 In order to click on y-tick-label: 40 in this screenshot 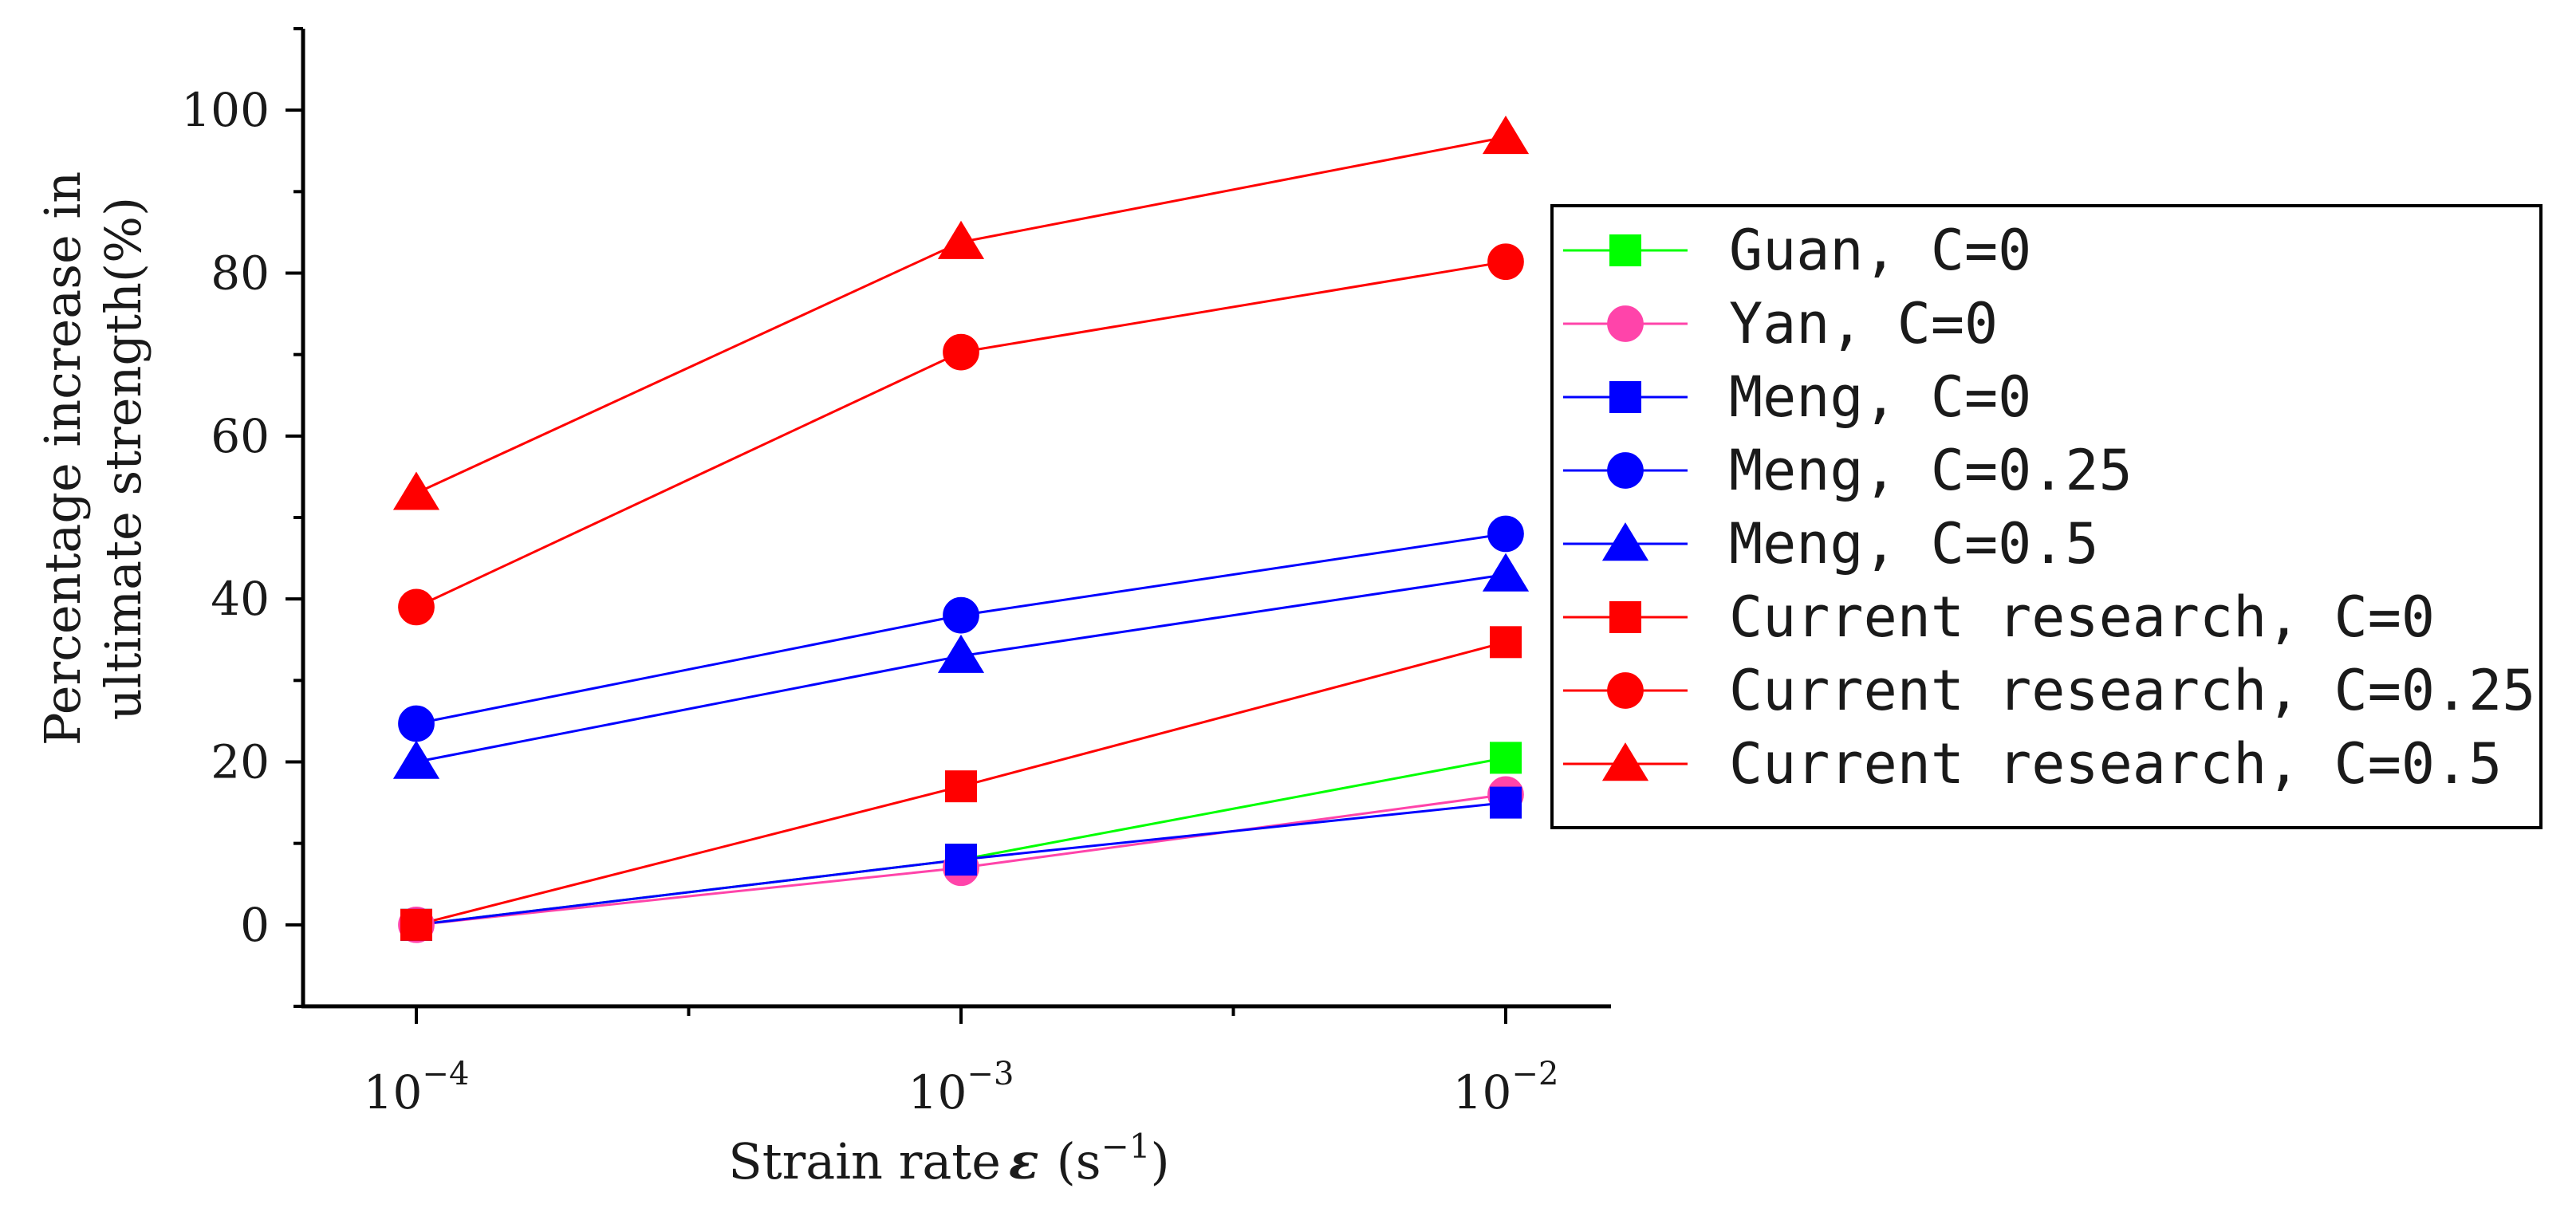, I will do `click(240, 599)`.